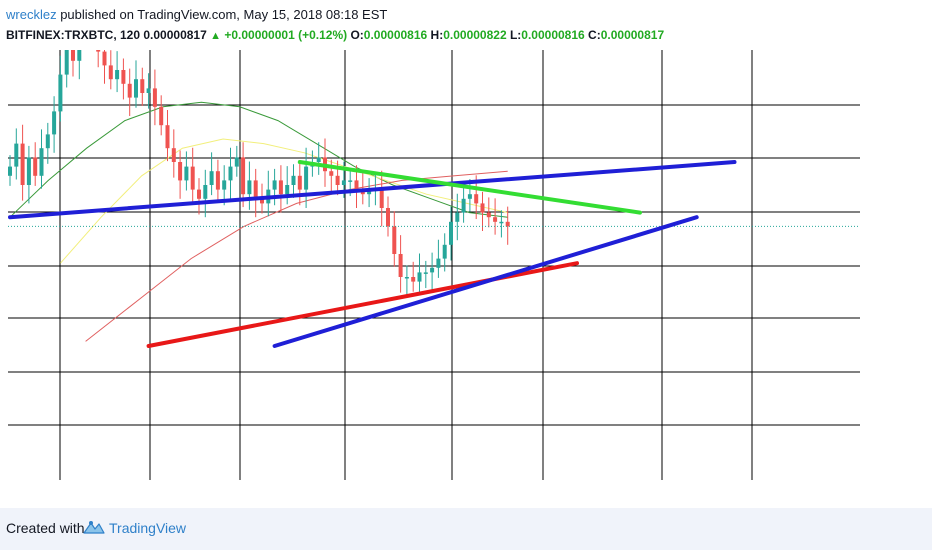  I want to click on tradingview-link: TradingView, so click(148, 528).